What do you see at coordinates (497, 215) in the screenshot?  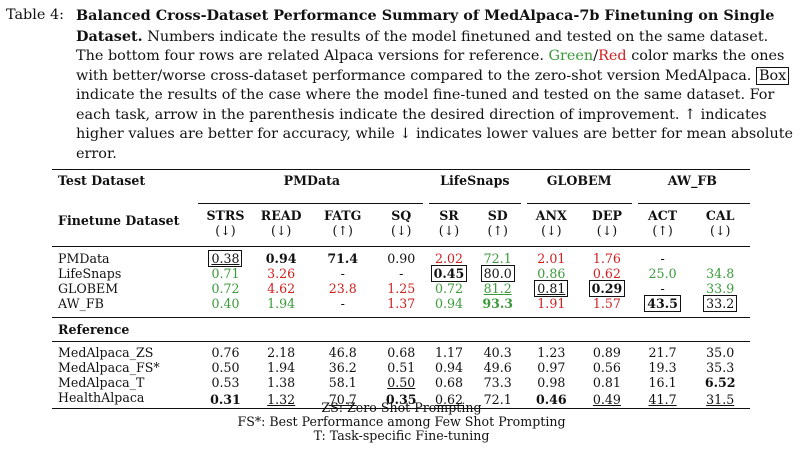 I see `col-sd: SD` at bounding box center [497, 215].